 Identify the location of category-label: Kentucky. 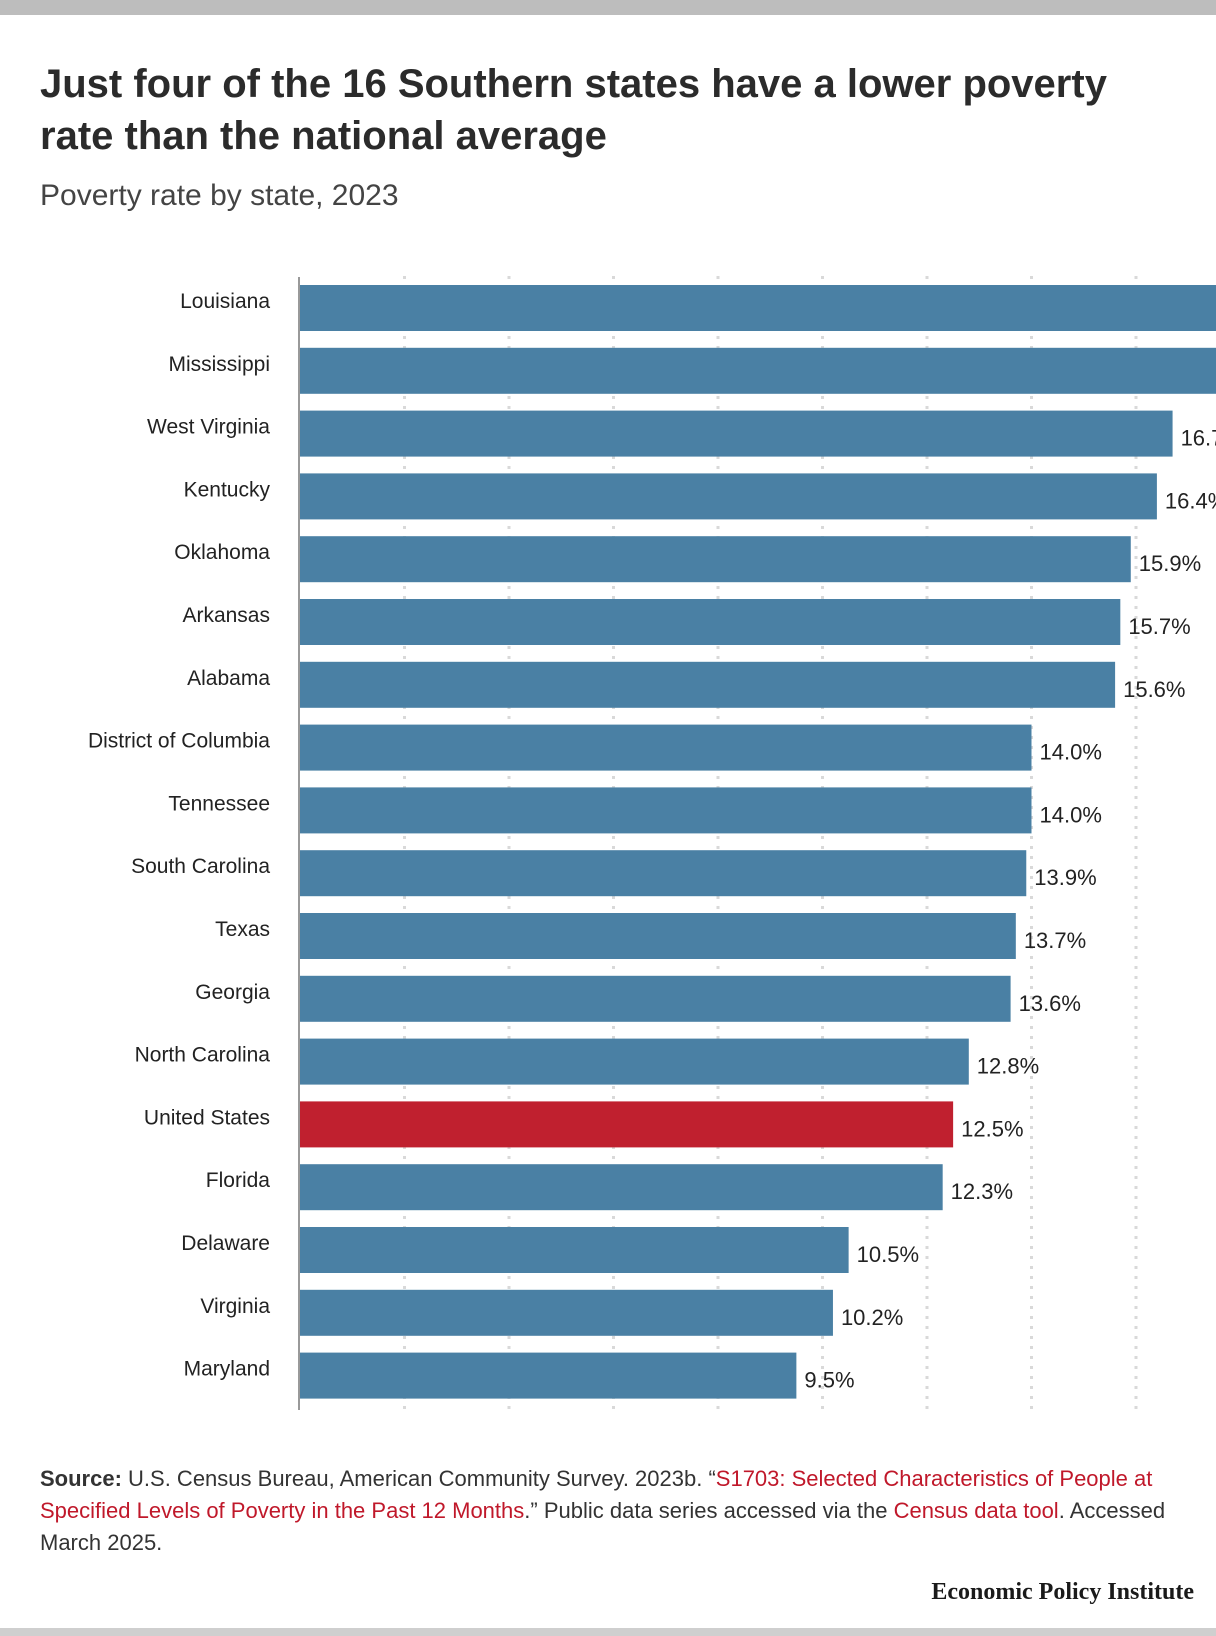
(227, 489).